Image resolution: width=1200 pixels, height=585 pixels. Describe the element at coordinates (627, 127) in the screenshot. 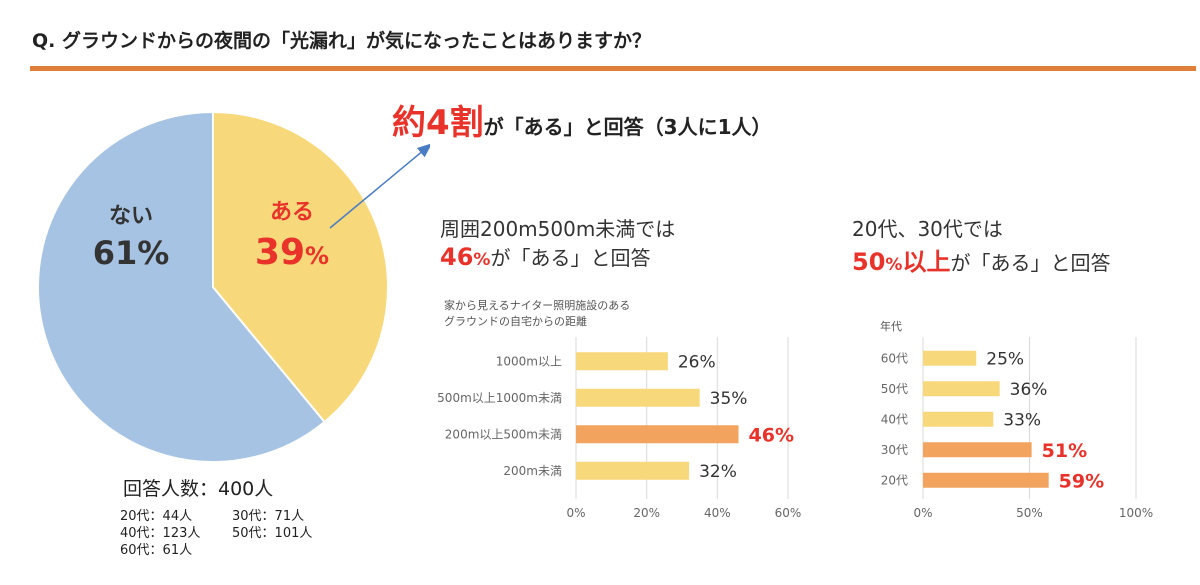

I see `headline-rest: が「ある」と回答（3人に1人）` at that location.